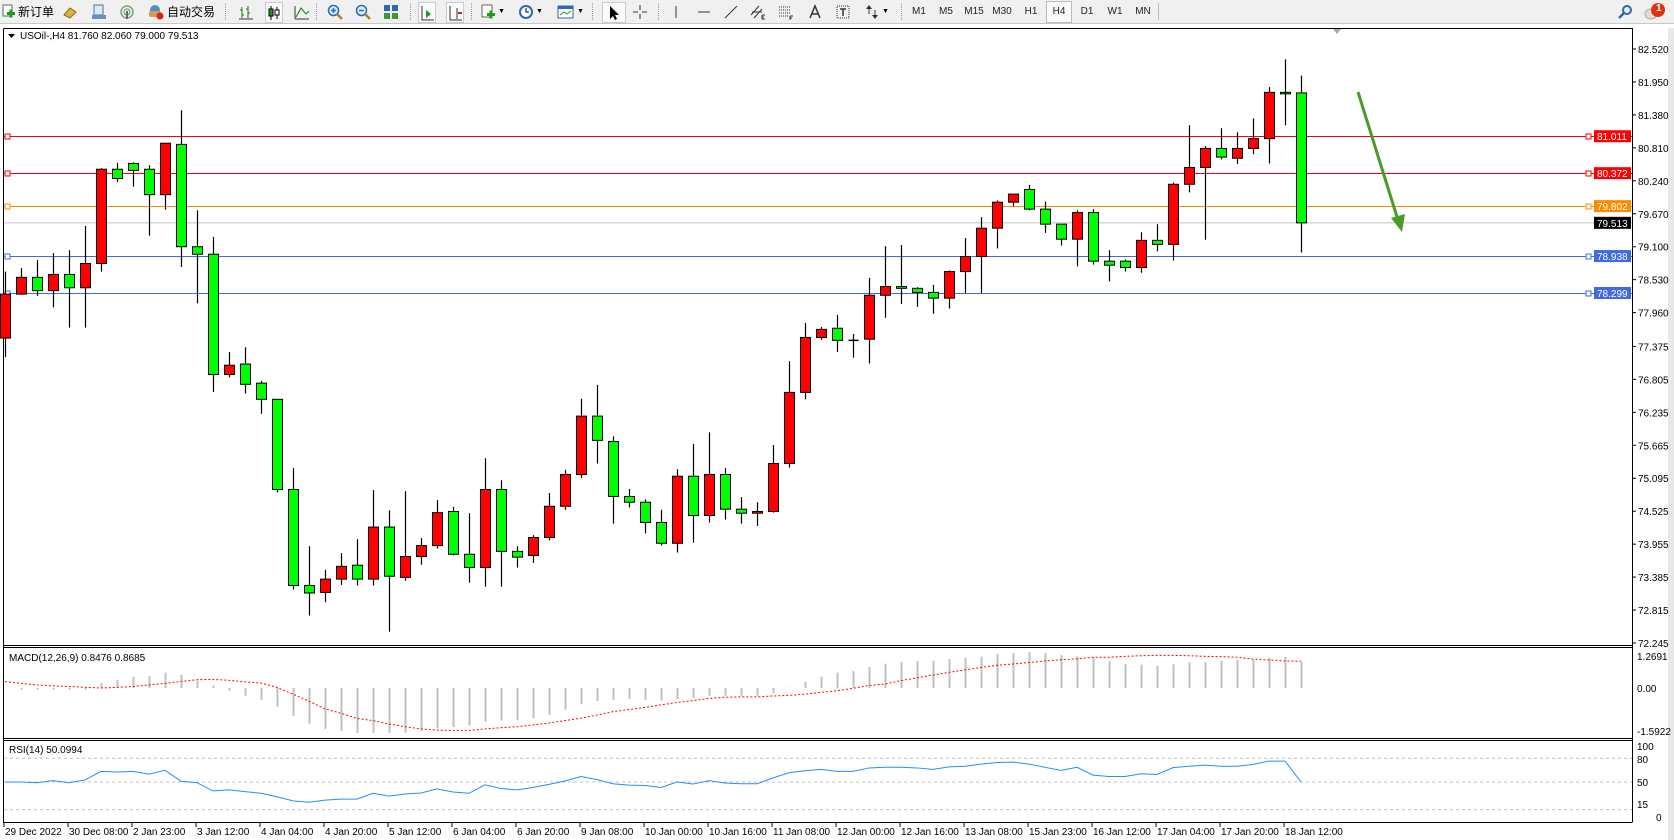  I want to click on arrows-dropdown: ▼, so click(876, 11).